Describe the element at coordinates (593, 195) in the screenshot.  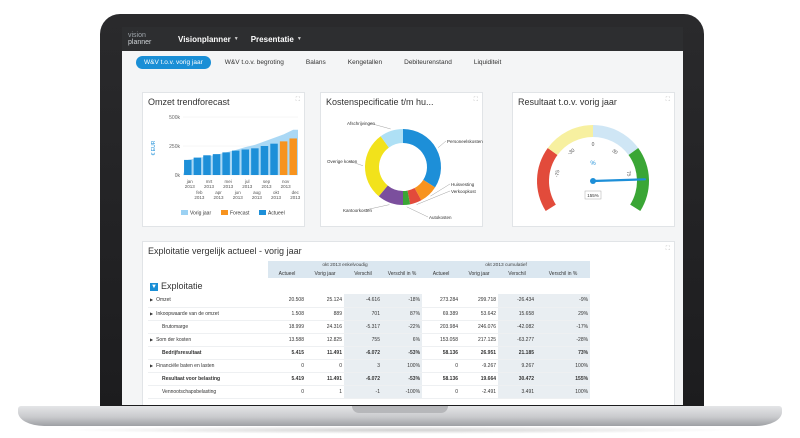
I see `gauge-value-box` at that location.